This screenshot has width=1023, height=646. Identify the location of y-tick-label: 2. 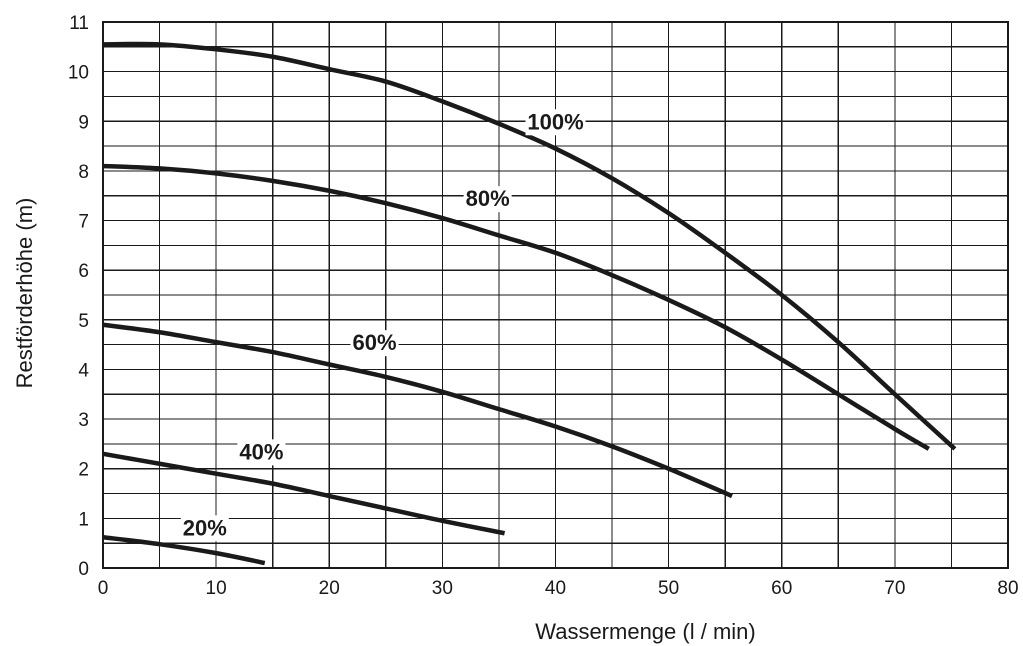
(83, 470).